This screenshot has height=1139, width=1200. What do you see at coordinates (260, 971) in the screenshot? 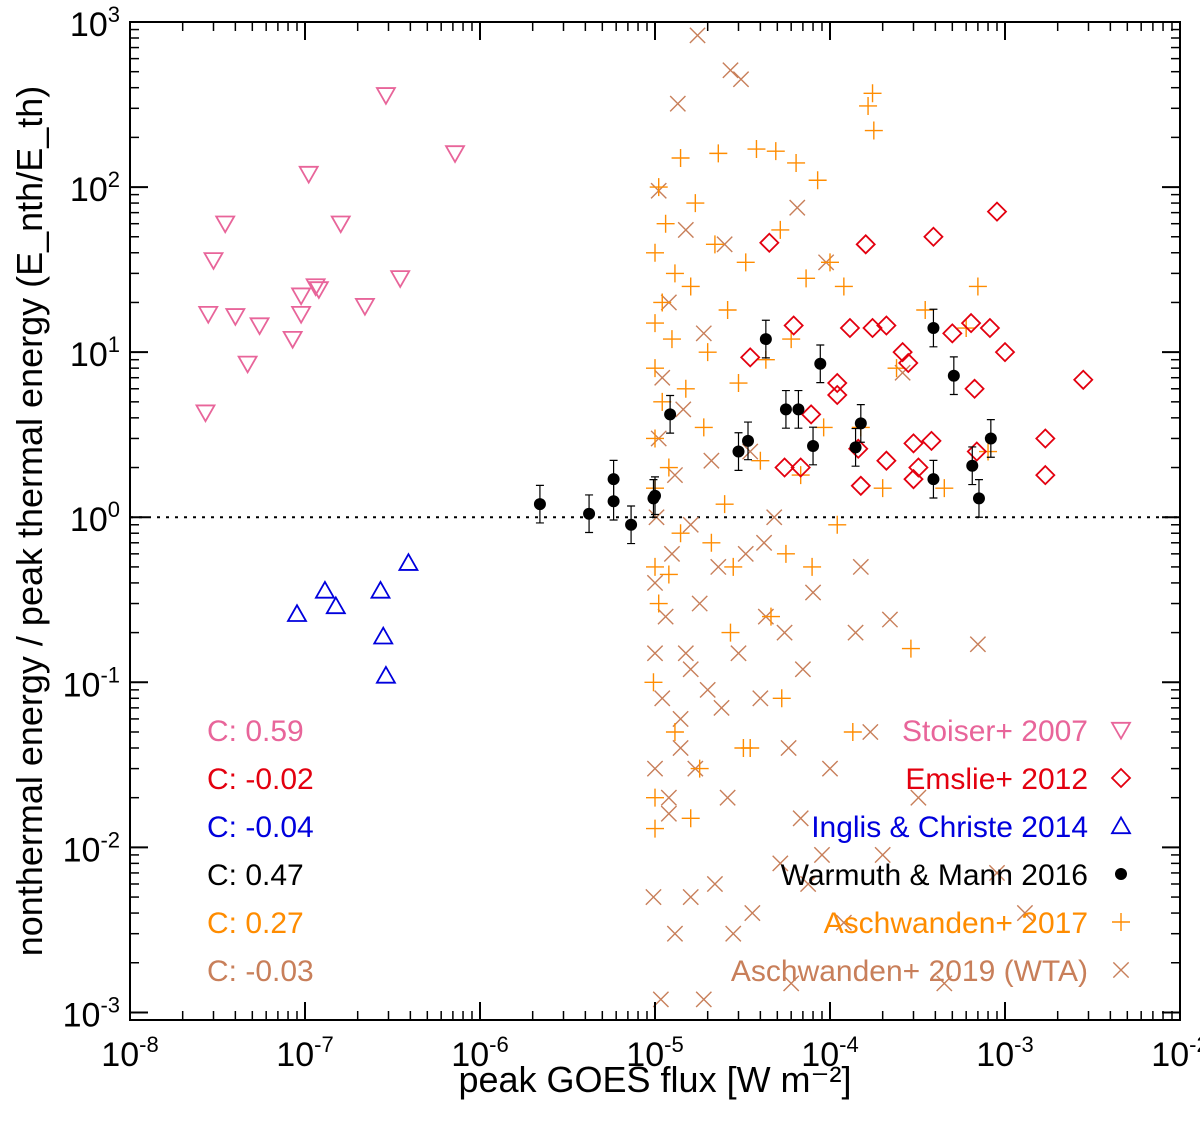
I see `correlation-label: C: -0.03` at bounding box center [260, 971].